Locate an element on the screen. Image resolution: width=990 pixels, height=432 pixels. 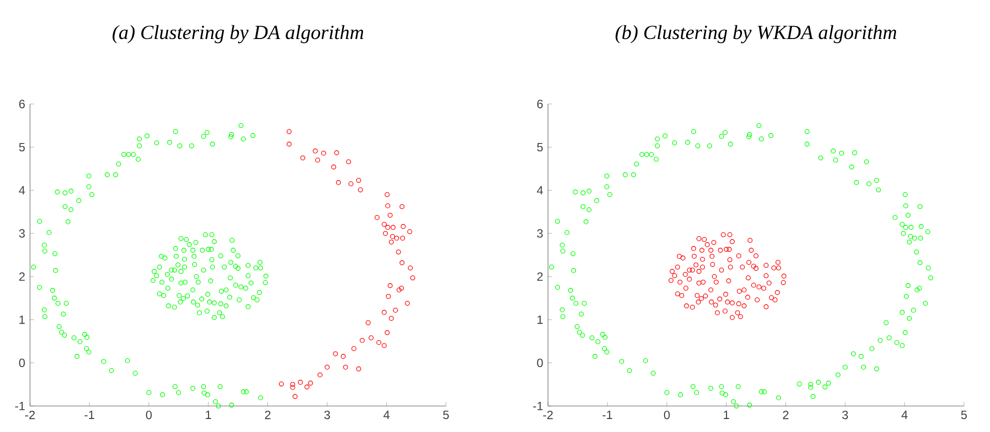
chart-title: (b) Clustering by WKDA algorithm is located at coordinates (756, 34).